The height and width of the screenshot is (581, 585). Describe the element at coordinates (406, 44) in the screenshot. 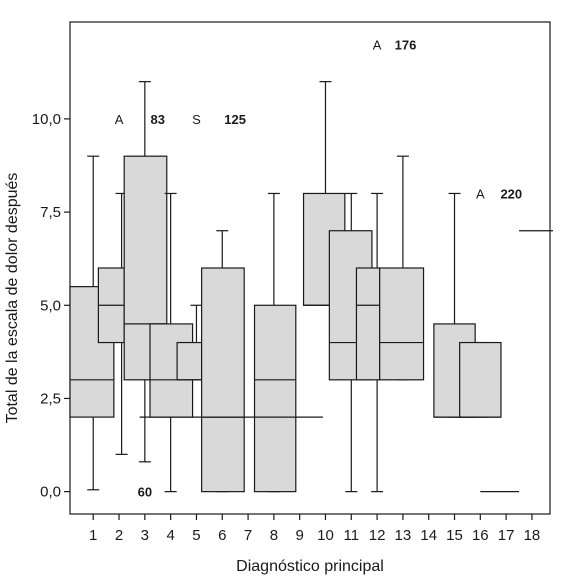

I see `outlier-case-number: 176` at that location.